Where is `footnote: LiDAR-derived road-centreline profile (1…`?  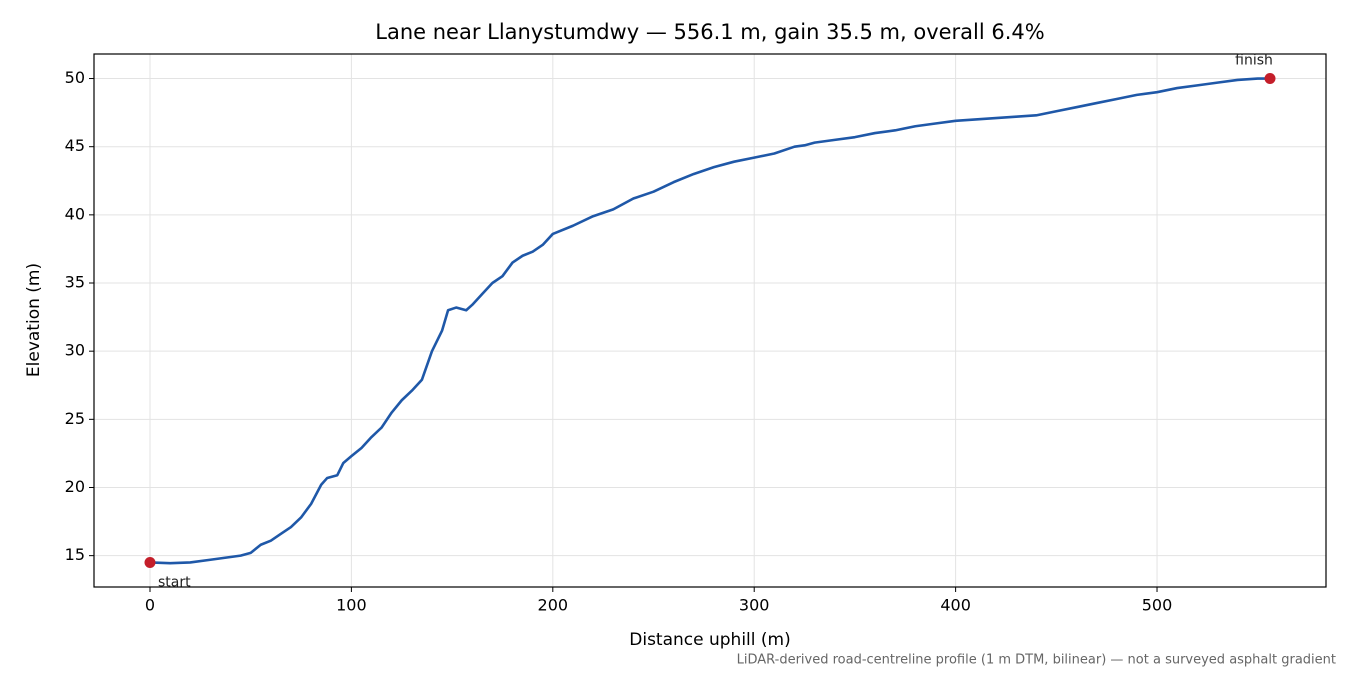 footnote: LiDAR-derived road-centreline profile (1… is located at coordinates (1036, 660).